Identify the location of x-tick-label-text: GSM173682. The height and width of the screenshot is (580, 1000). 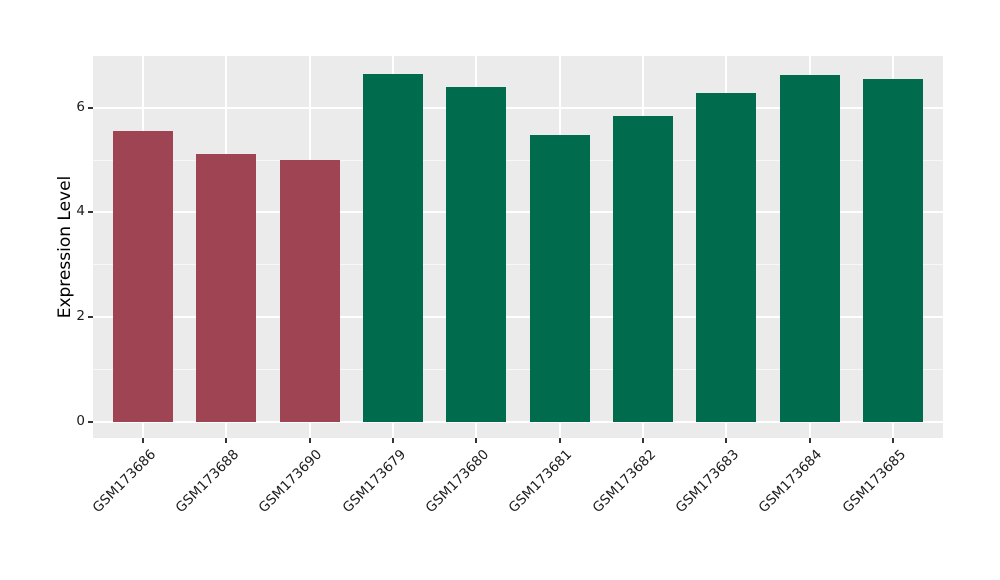
(624, 481).